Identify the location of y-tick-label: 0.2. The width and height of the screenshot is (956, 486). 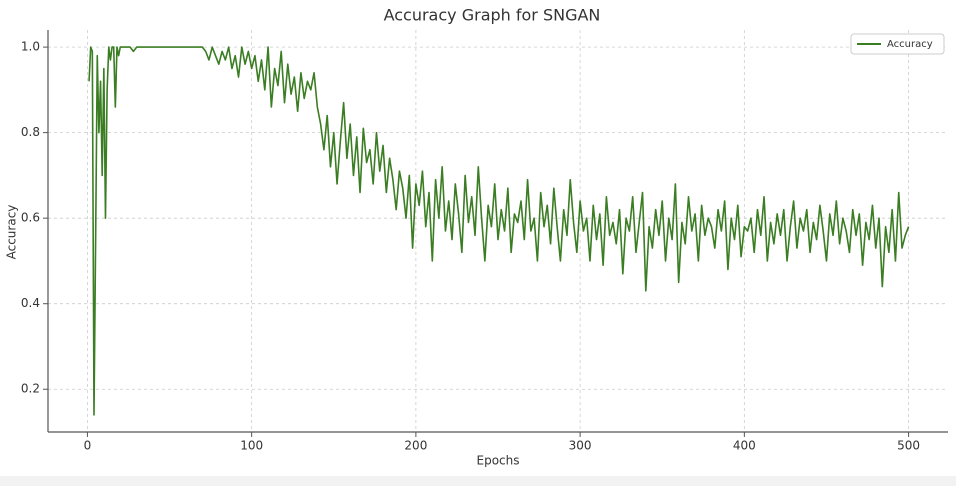
(30, 389).